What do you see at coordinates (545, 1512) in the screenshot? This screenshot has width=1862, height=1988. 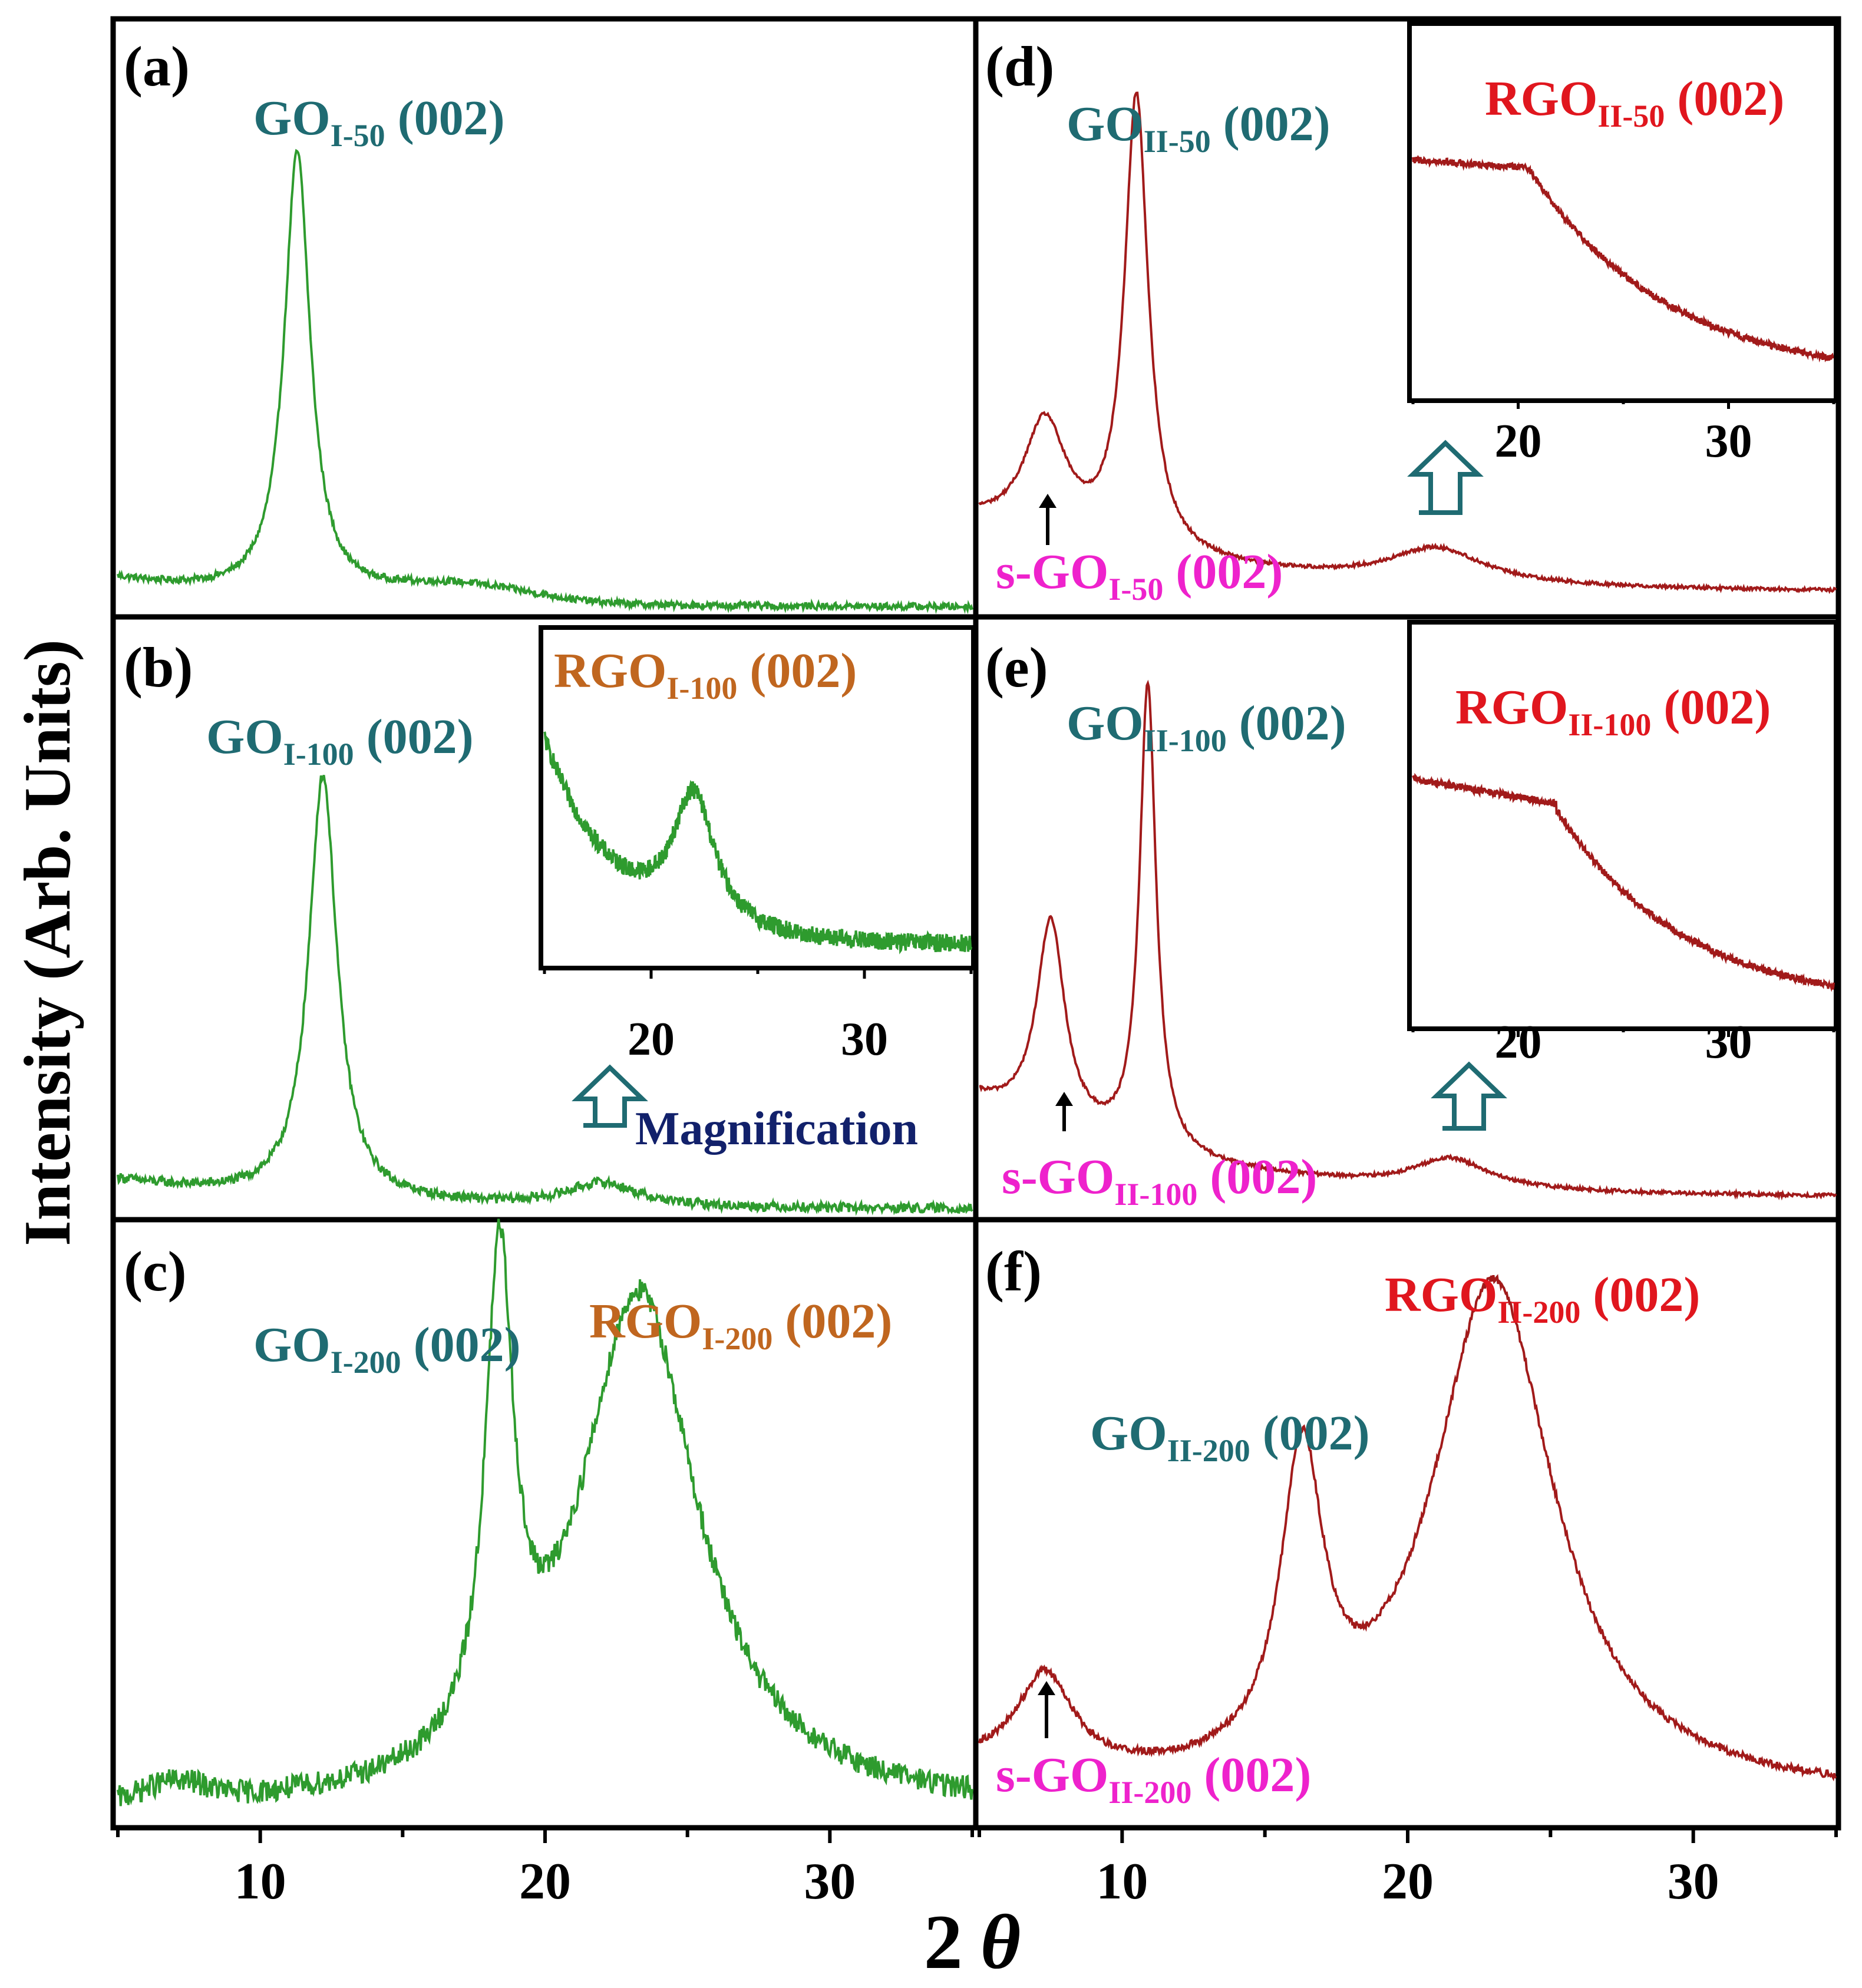 I see `curve-panel-c` at bounding box center [545, 1512].